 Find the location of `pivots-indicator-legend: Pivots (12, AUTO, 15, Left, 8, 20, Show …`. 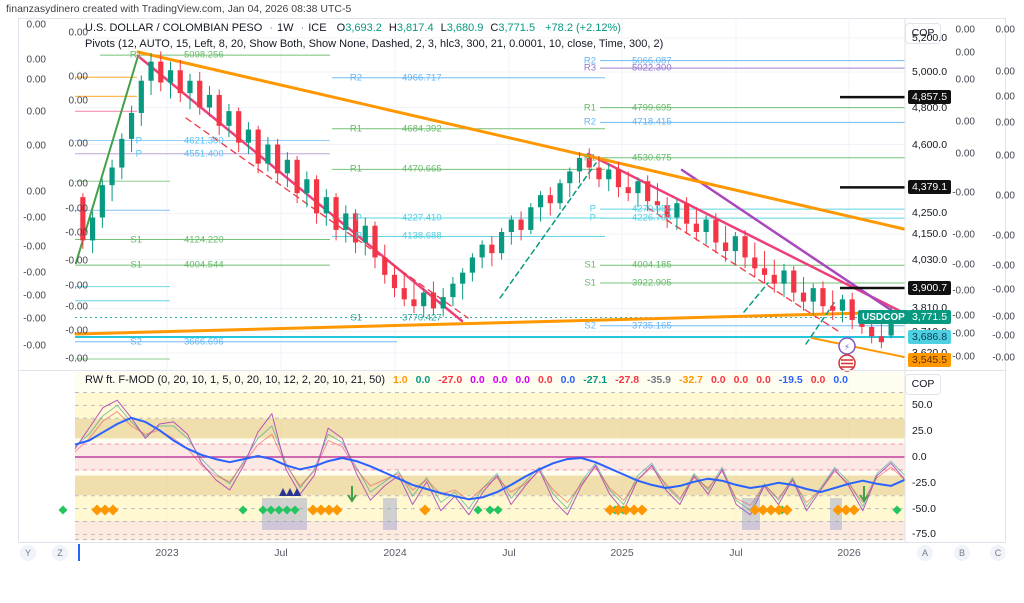

pivots-indicator-legend: Pivots (12, AUTO, 15, Left, 8, 20, Show … is located at coordinates (374, 44).